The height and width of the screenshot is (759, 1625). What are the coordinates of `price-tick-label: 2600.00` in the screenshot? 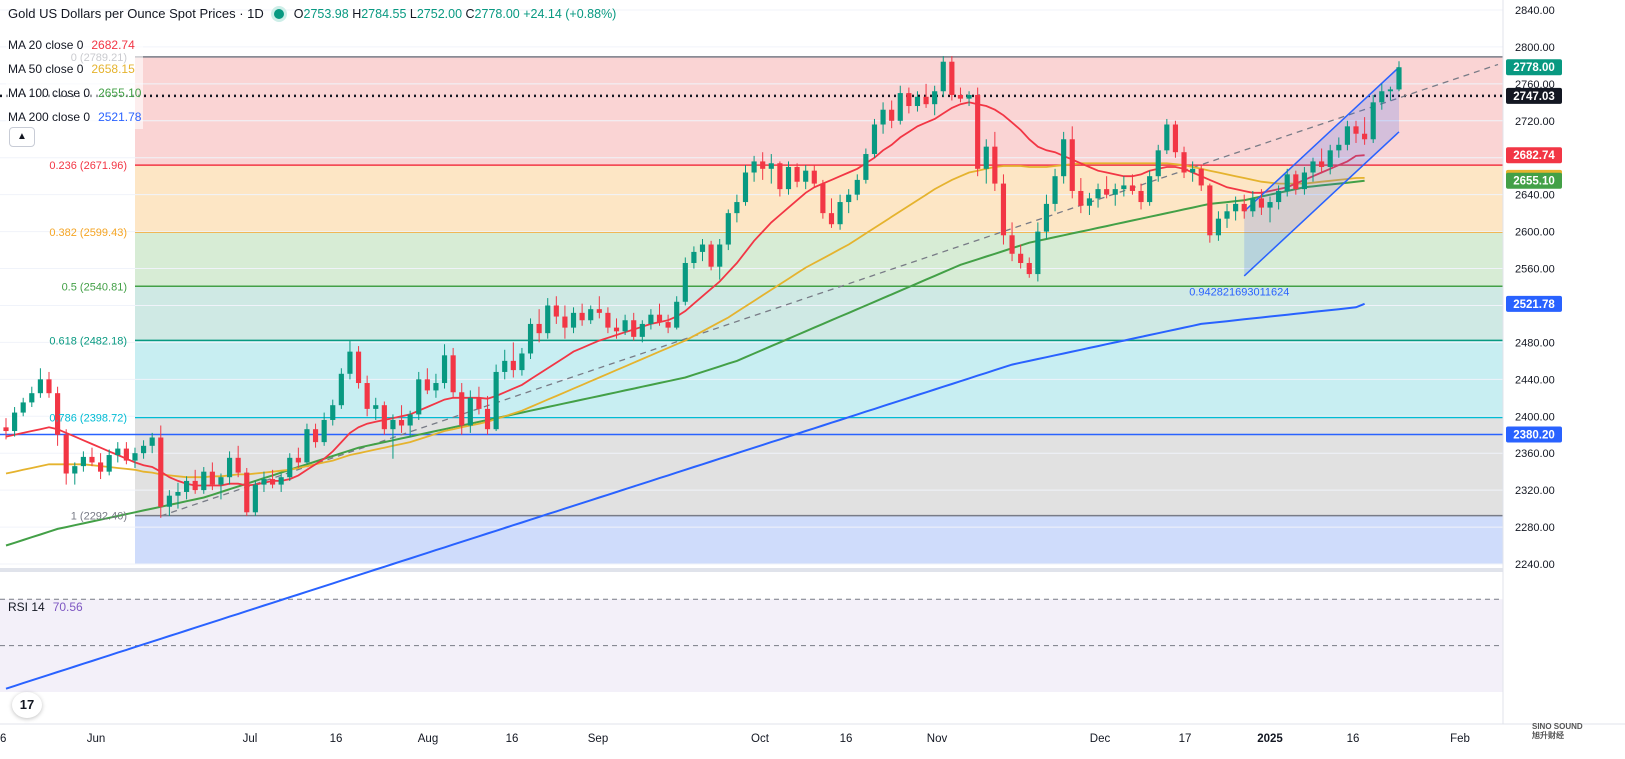 It's located at (1535, 233).